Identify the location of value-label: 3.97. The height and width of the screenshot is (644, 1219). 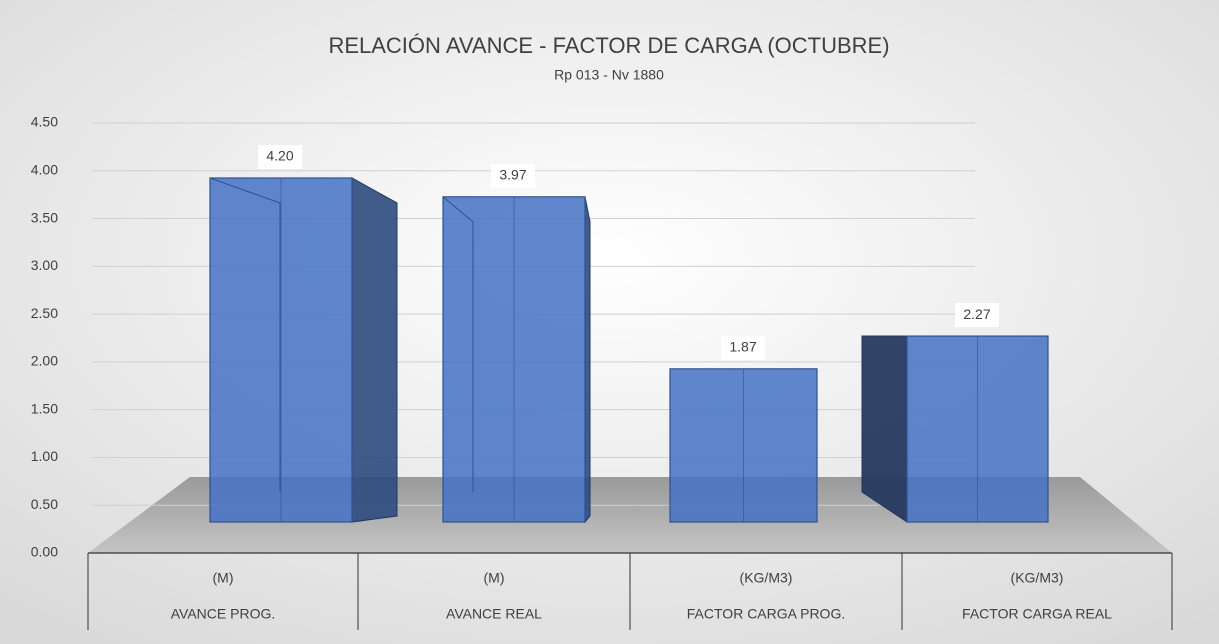
(512, 175).